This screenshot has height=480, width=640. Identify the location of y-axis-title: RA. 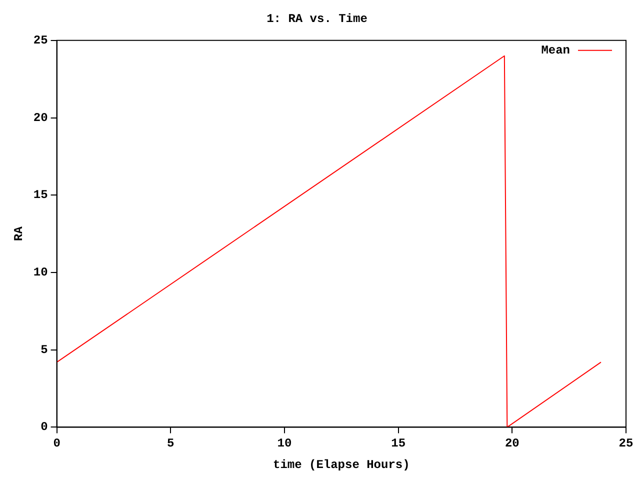
(19, 234).